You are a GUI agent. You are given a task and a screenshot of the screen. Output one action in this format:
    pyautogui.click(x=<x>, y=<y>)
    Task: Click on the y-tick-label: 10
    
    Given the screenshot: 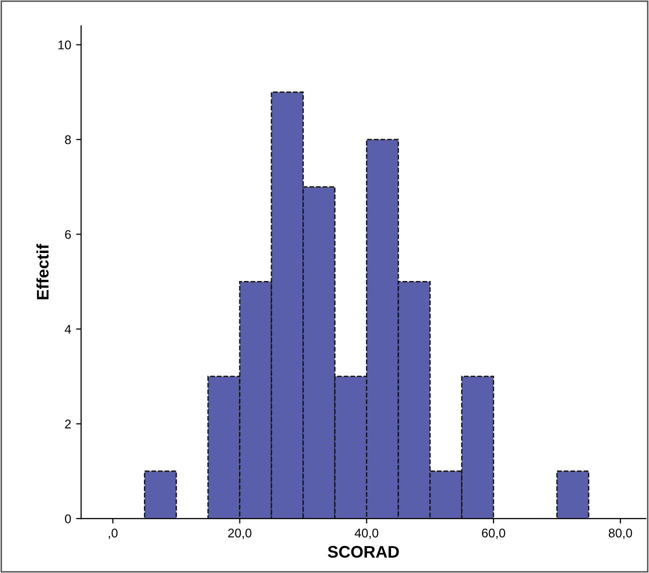 What is the action you would take?
    pyautogui.click(x=64, y=45)
    